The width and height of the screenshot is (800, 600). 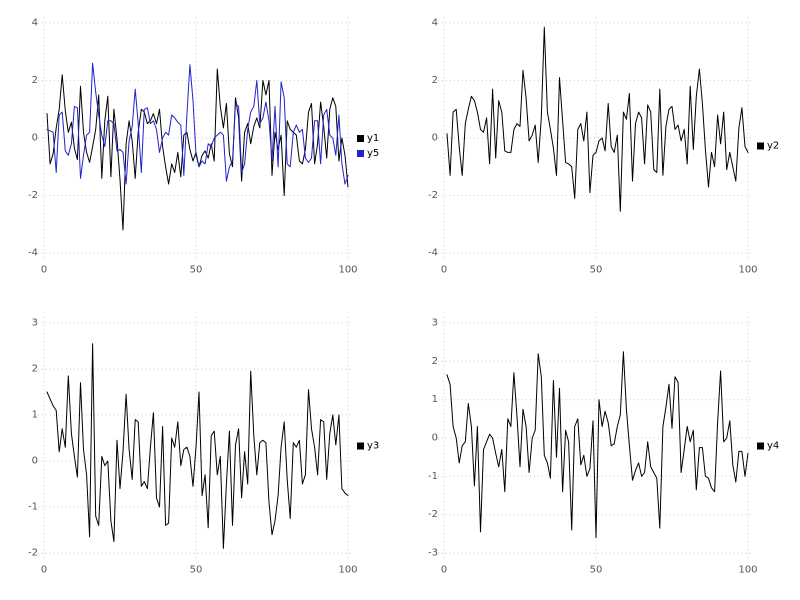 What do you see at coordinates (360, 138) in the screenshot?
I see `legend-swatch-y1` at bounding box center [360, 138].